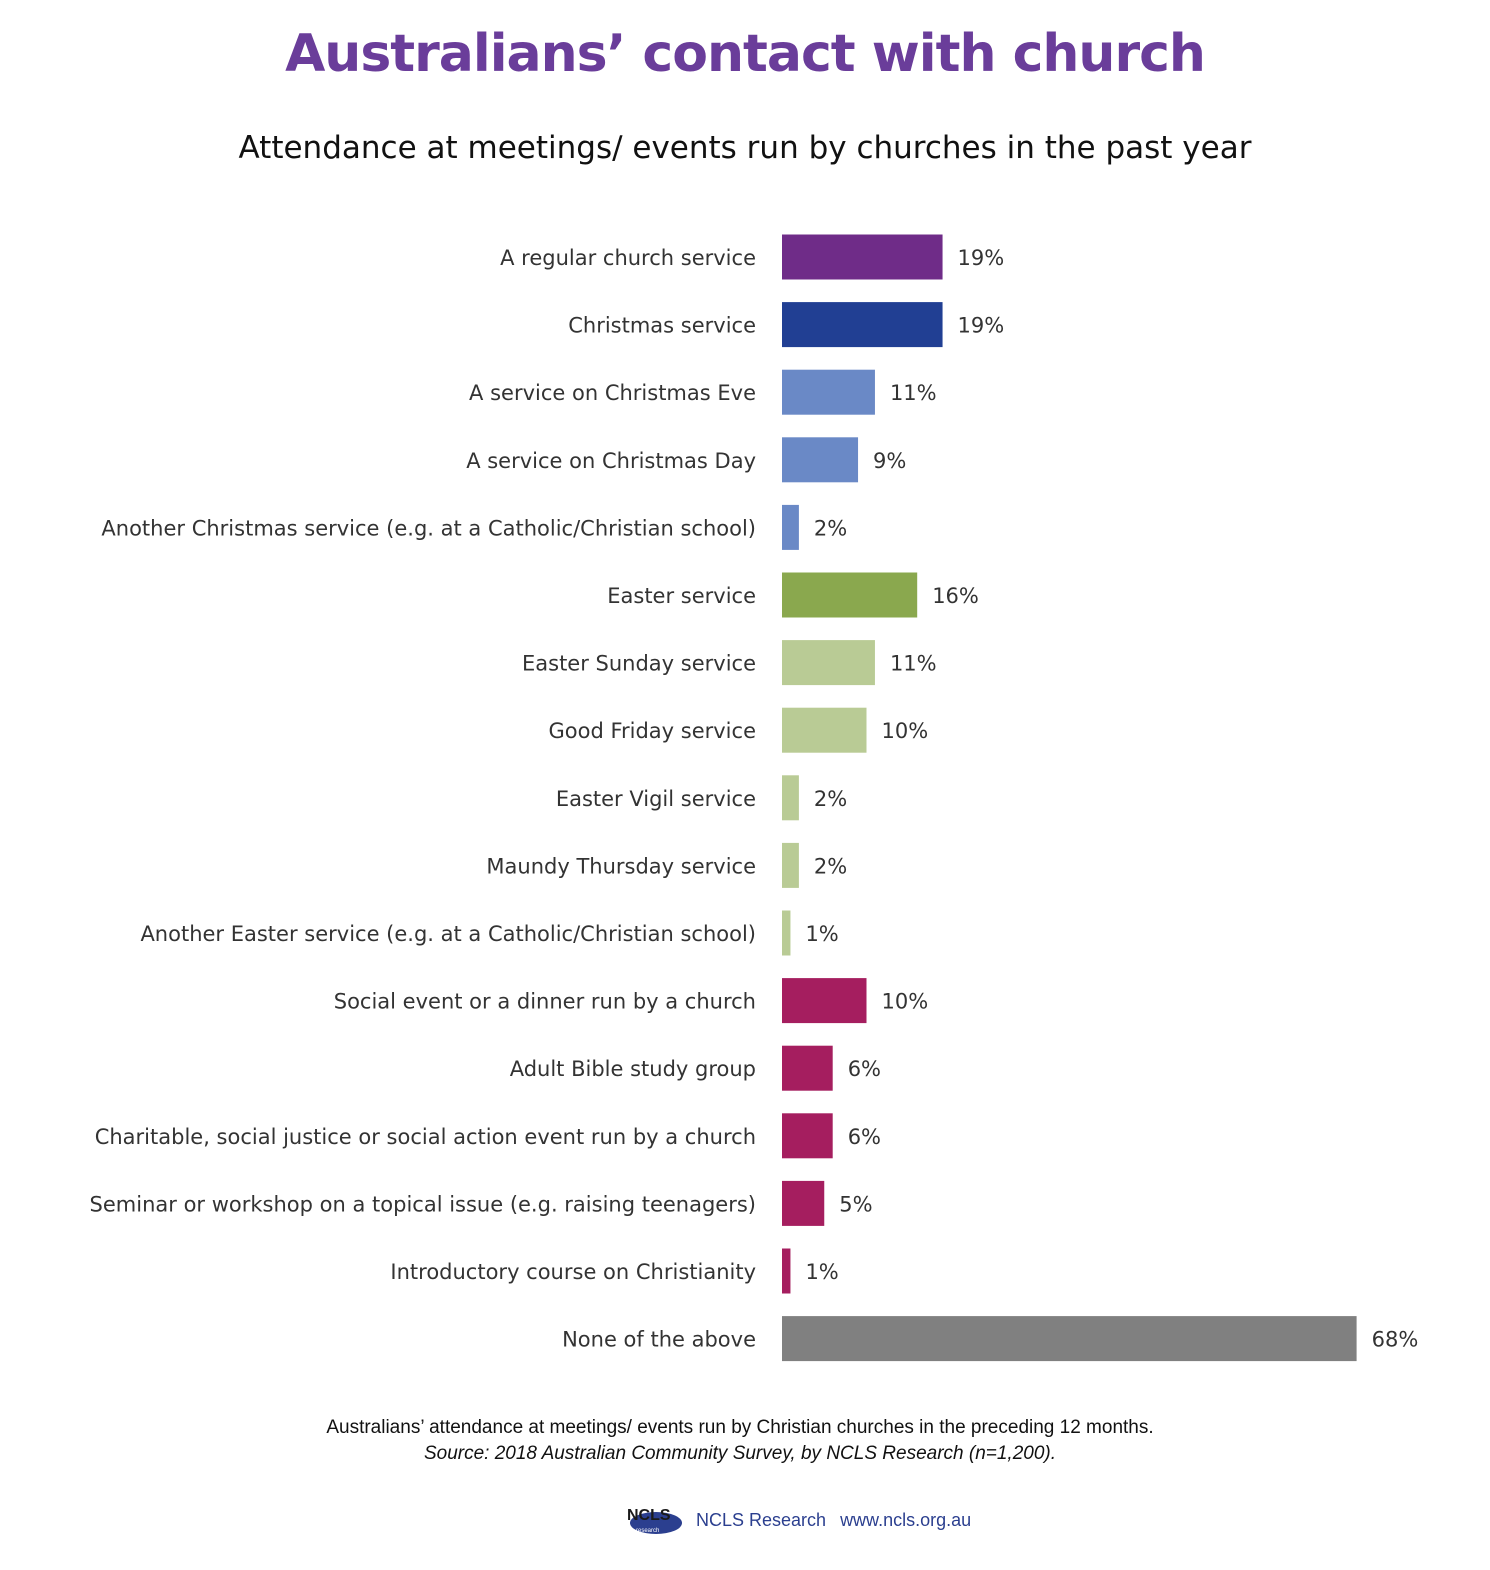 The width and height of the screenshot is (1490, 1570). I want to click on category-label: A regular church service, so click(628, 258).